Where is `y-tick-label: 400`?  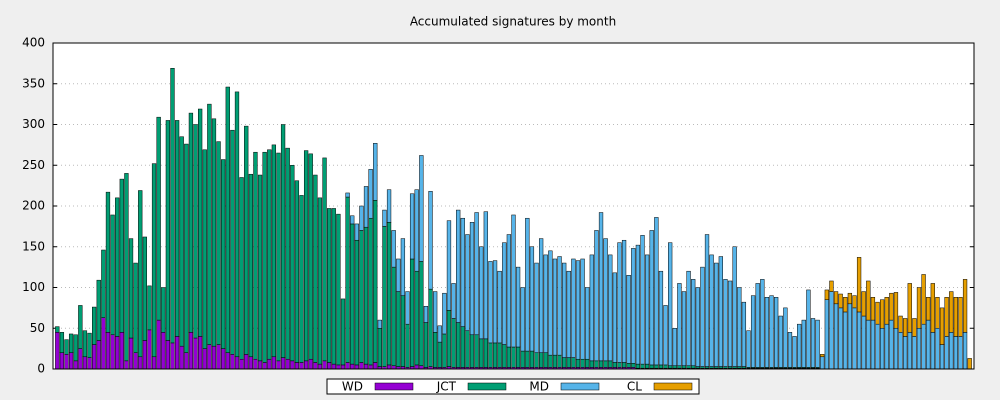 y-tick-label: 400 is located at coordinates (33, 43).